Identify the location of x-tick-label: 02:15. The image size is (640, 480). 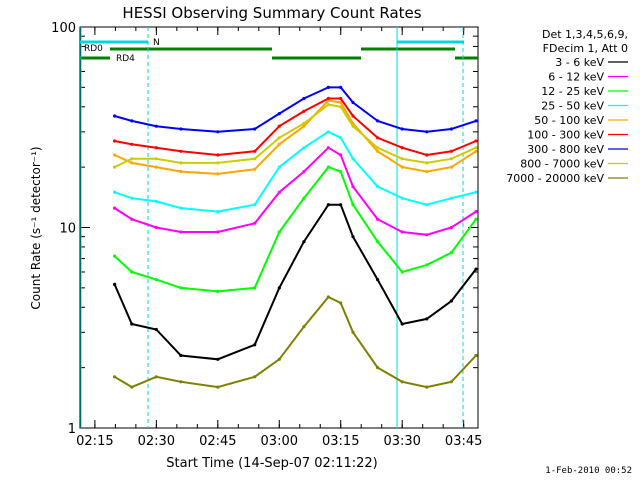
(94, 441).